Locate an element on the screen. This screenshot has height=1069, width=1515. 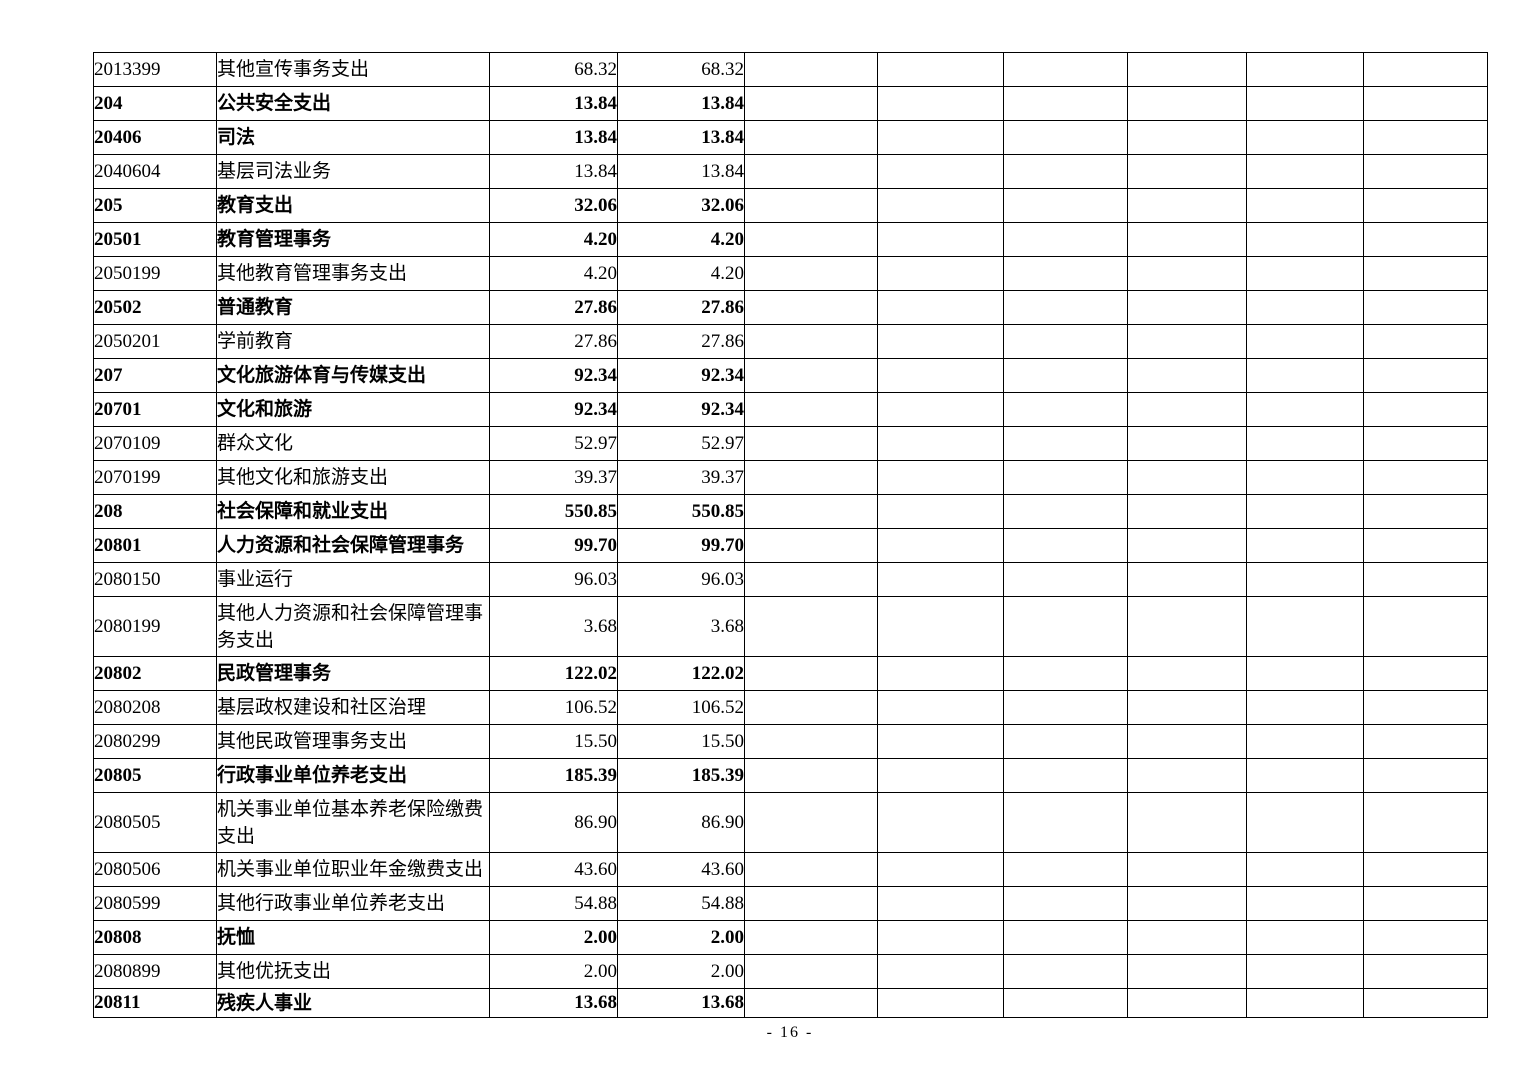
value2-cell: 13.84 is located at coordinates (681, 103).